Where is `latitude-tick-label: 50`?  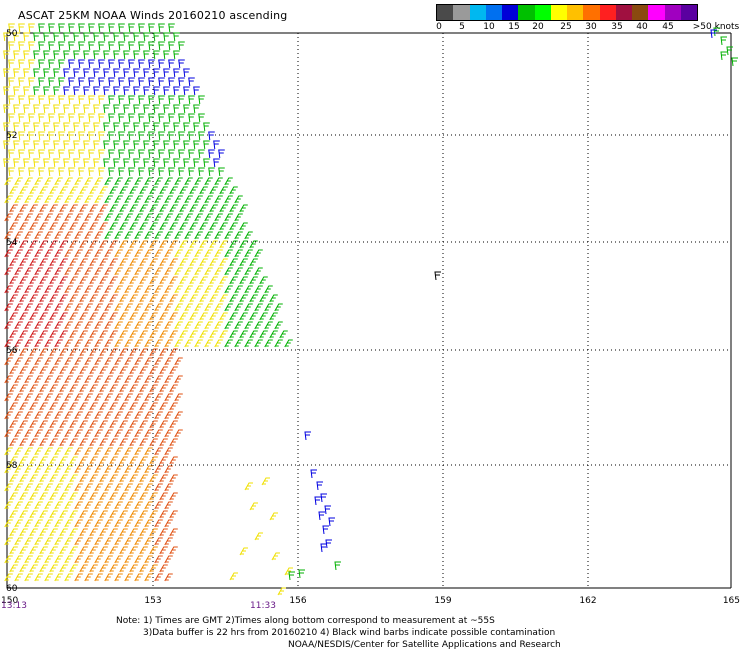
latitude-tick-label: 50 is located at coordinates (12, 34).